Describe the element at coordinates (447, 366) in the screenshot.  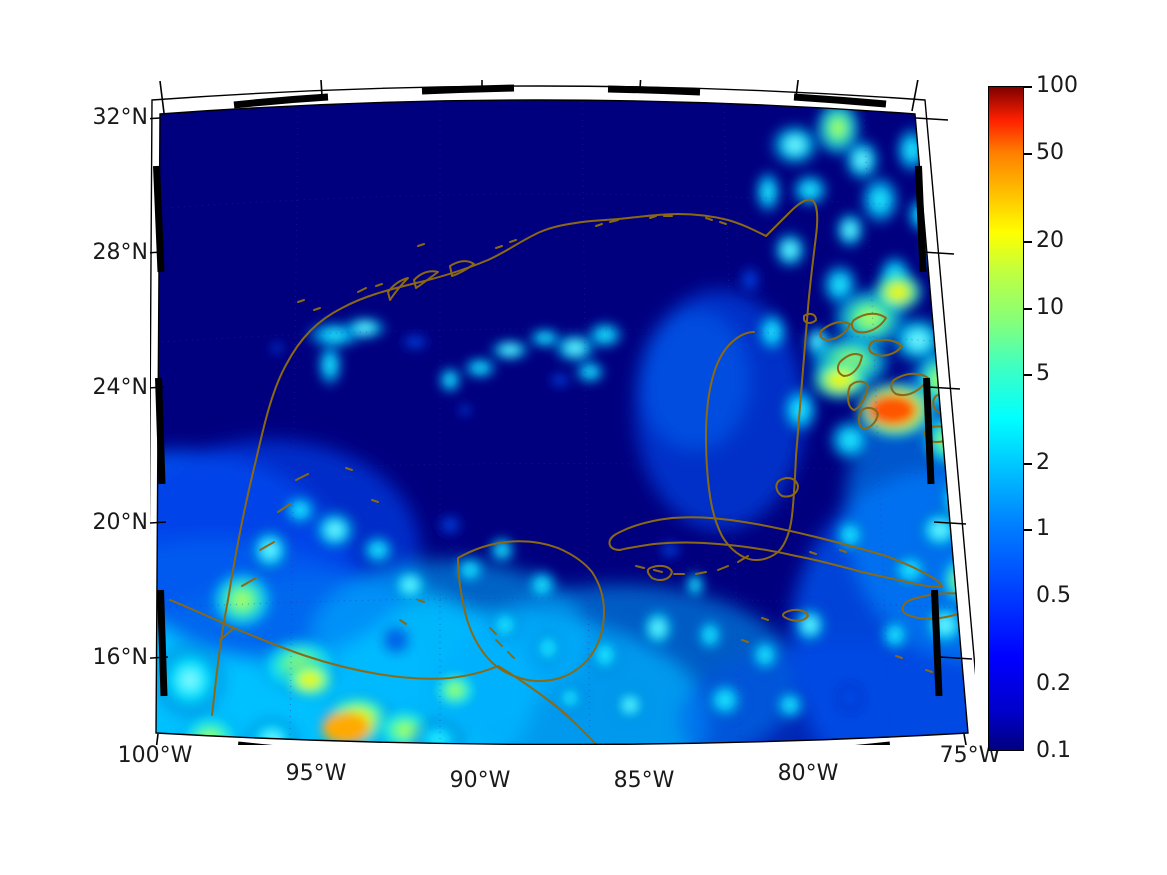
I see `raster-cells-central-gulf` at that location.